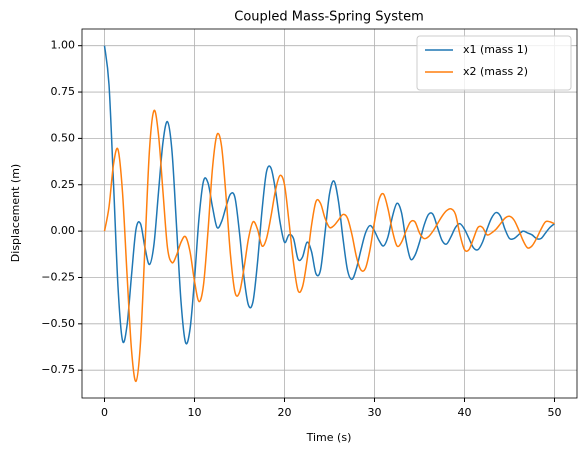 This screenshot has height=455, width=587. Describe the element at coordinates (375, 412) in the screenshot. I see `x-tick-label: 30` at that location.